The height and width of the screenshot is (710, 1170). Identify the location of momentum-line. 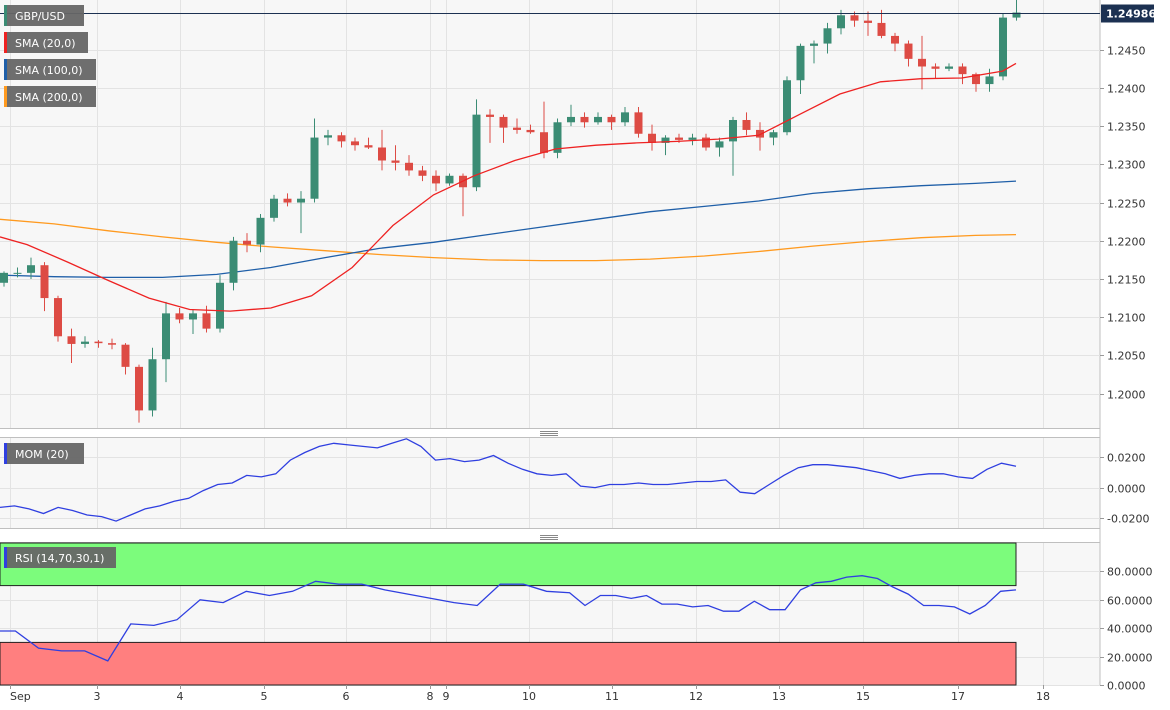
(508, 480).